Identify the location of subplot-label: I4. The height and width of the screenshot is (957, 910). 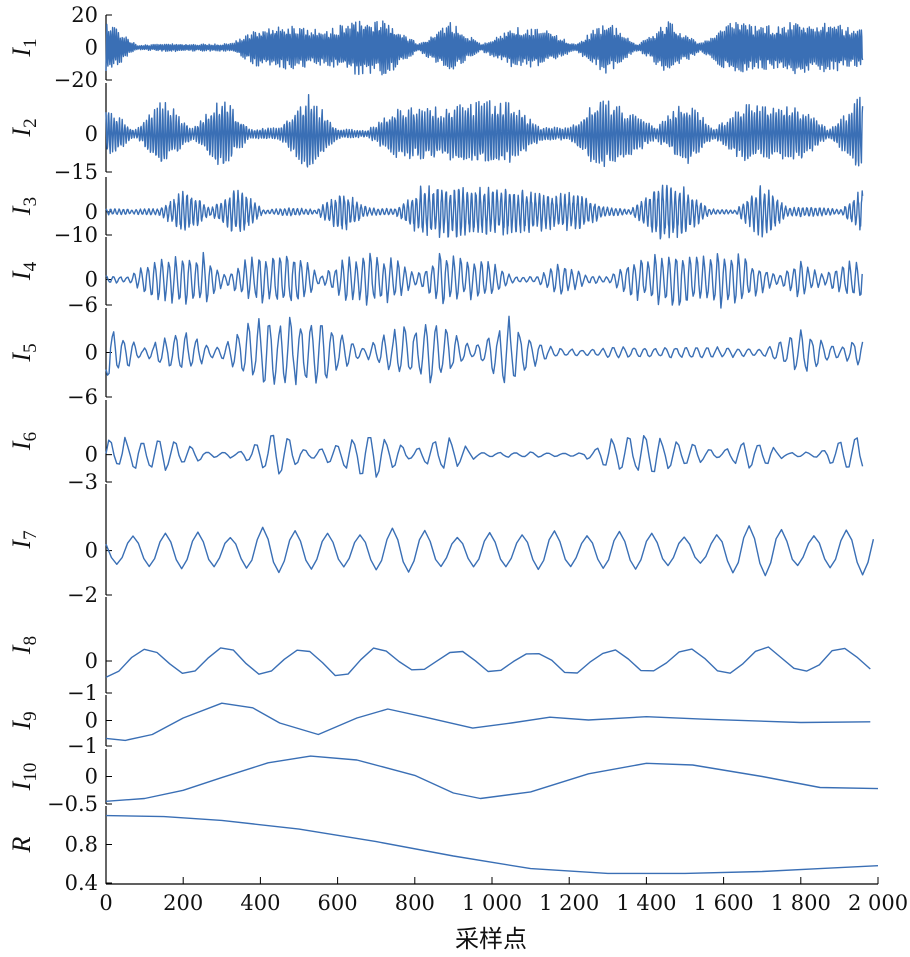
(24, 271).